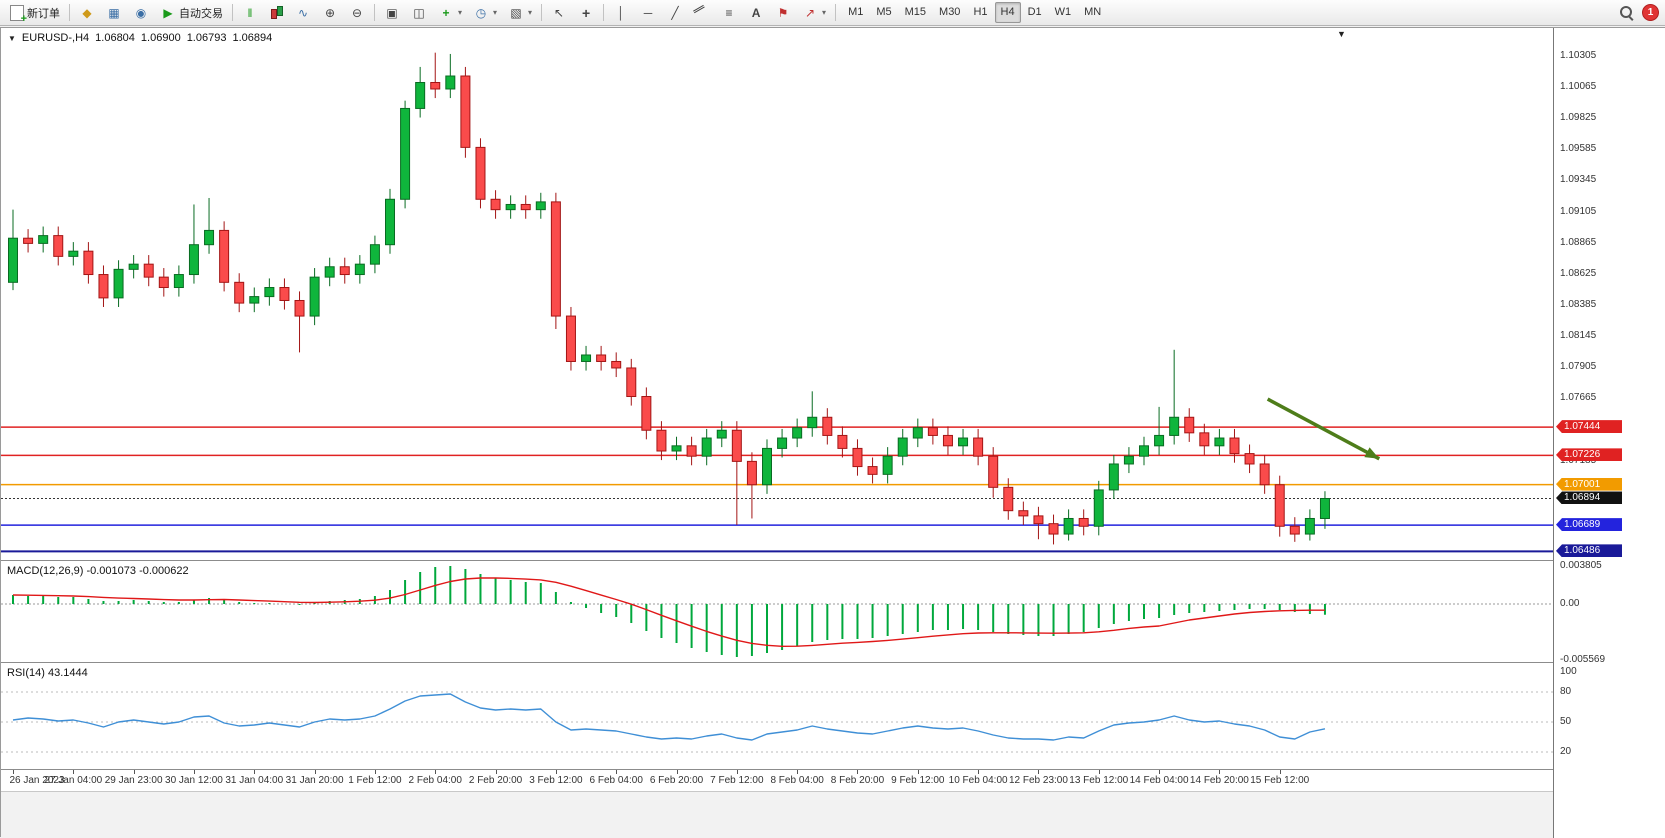  What do you see at coordinates (191, 13) in the screenshot?
I see `autotrading-button: ▶ 自动交易` at bounding box center [191, 13].